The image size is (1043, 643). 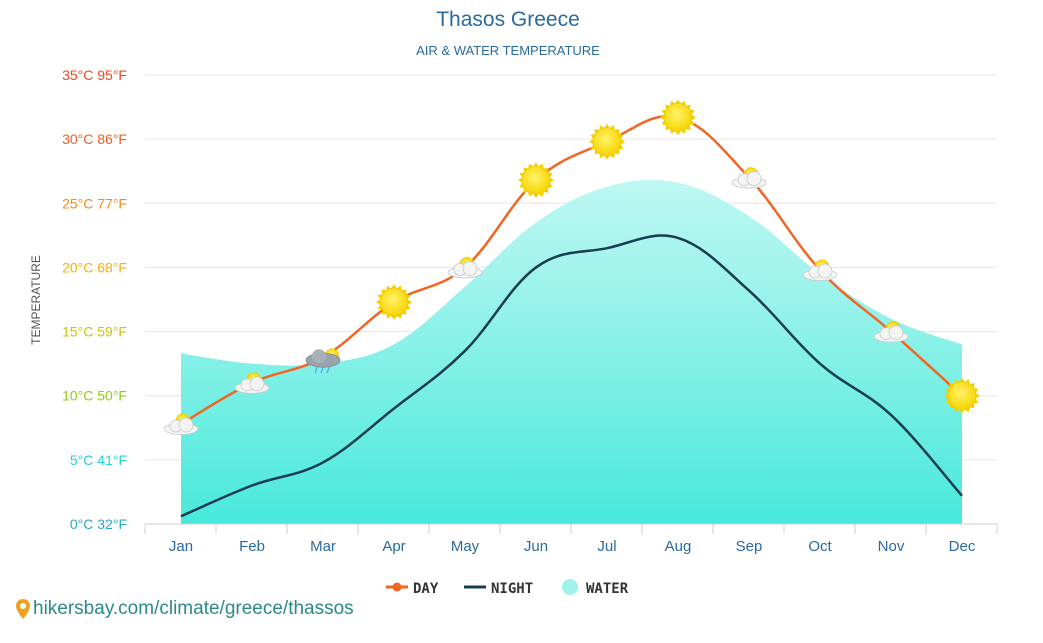 What do you see at coordinates (393, 546) in the screenshot?
I see `x-tick-label: Apr` at bounding box center [393, 546].